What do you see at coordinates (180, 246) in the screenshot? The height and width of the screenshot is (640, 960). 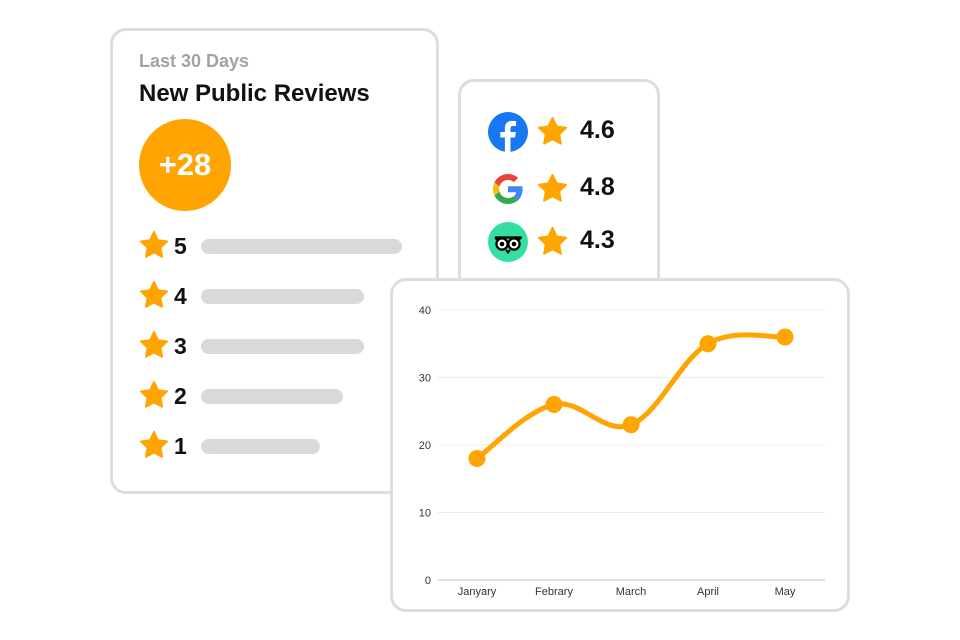 I see `star-level: 5` at bounding box center [180, 246].